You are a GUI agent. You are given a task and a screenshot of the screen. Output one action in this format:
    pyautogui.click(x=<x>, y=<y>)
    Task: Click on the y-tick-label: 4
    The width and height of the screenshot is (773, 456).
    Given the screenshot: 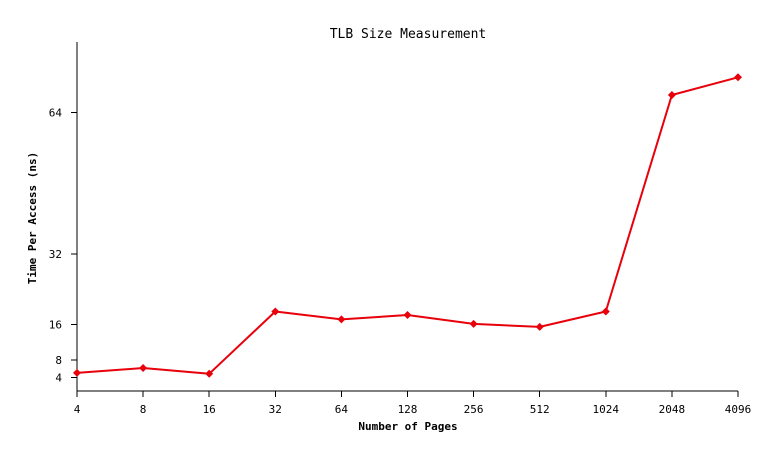 What is the action you would take?
    pyautogui.click(x=58, y=378)
    